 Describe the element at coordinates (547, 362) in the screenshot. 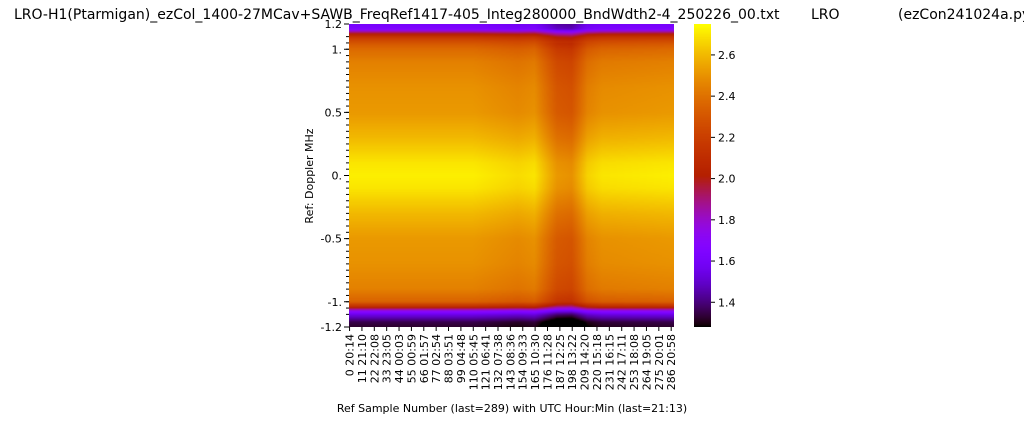

I see `x-tick-label: 176 11:28` at that location.